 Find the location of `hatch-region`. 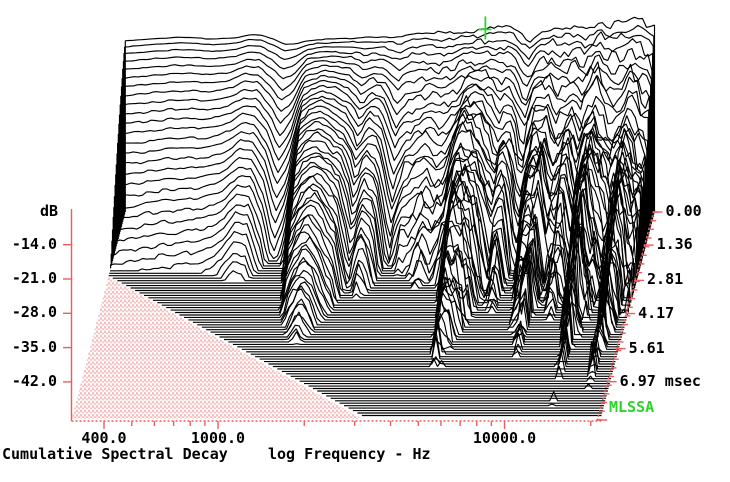

hatch-region is located at coordinates (217, 348).